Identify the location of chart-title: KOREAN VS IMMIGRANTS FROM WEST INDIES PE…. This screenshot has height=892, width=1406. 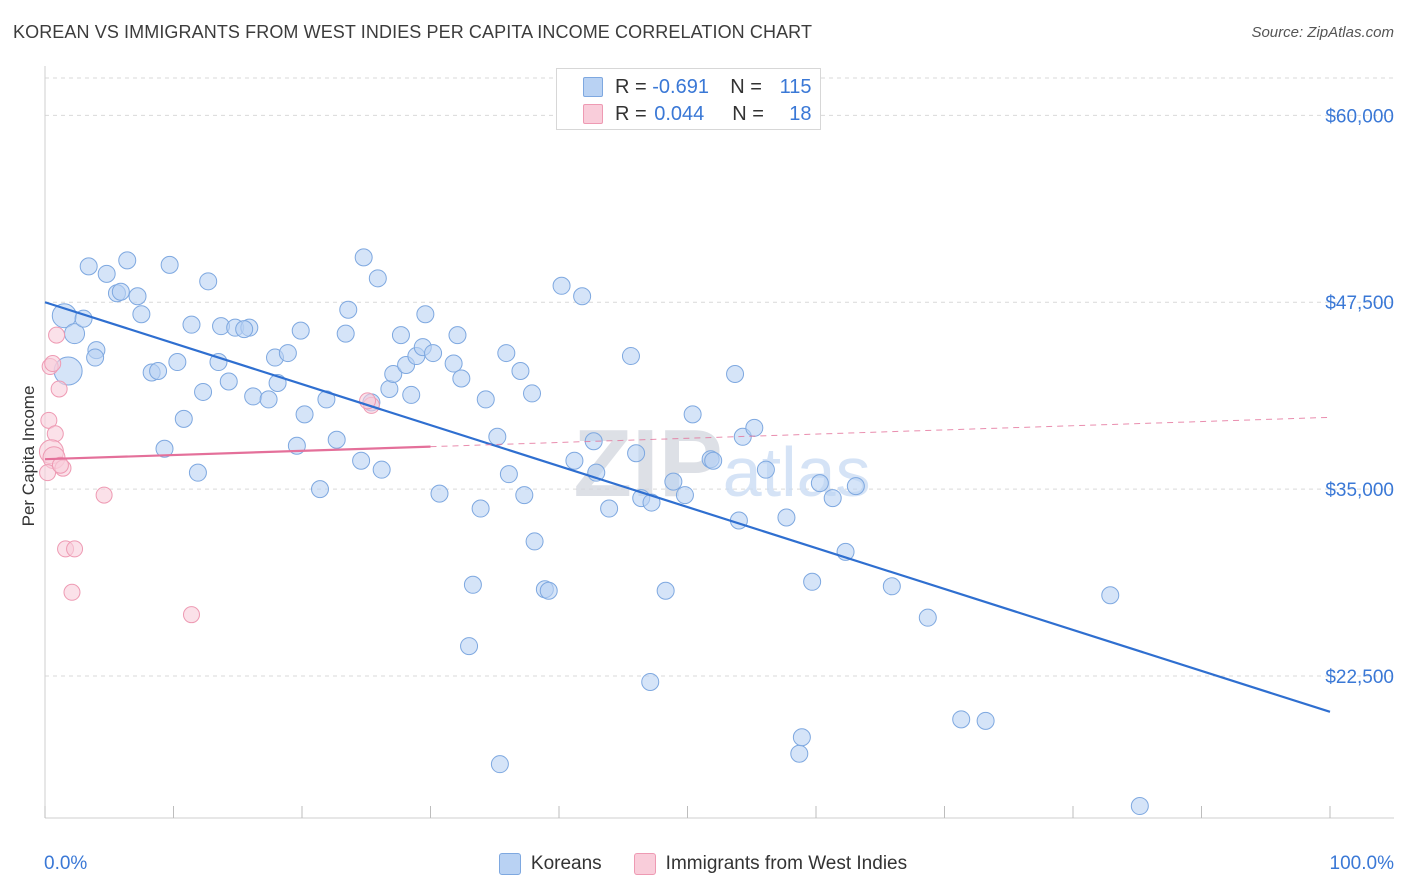
(413, 32).